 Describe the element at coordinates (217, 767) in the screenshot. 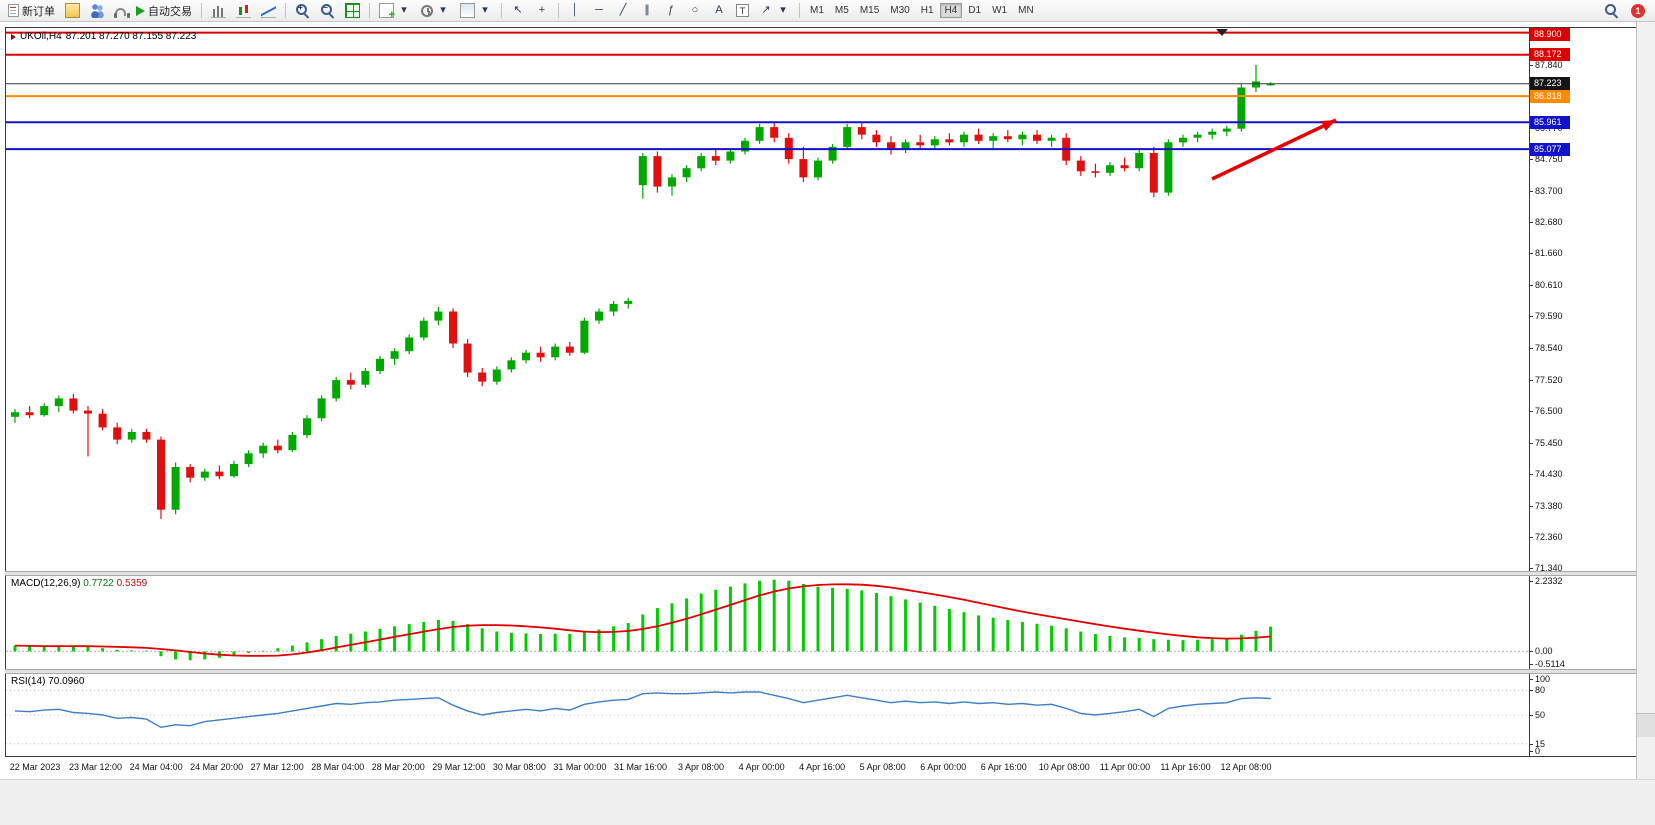

I see `time-label: 24 Mar 20:00` at that location.